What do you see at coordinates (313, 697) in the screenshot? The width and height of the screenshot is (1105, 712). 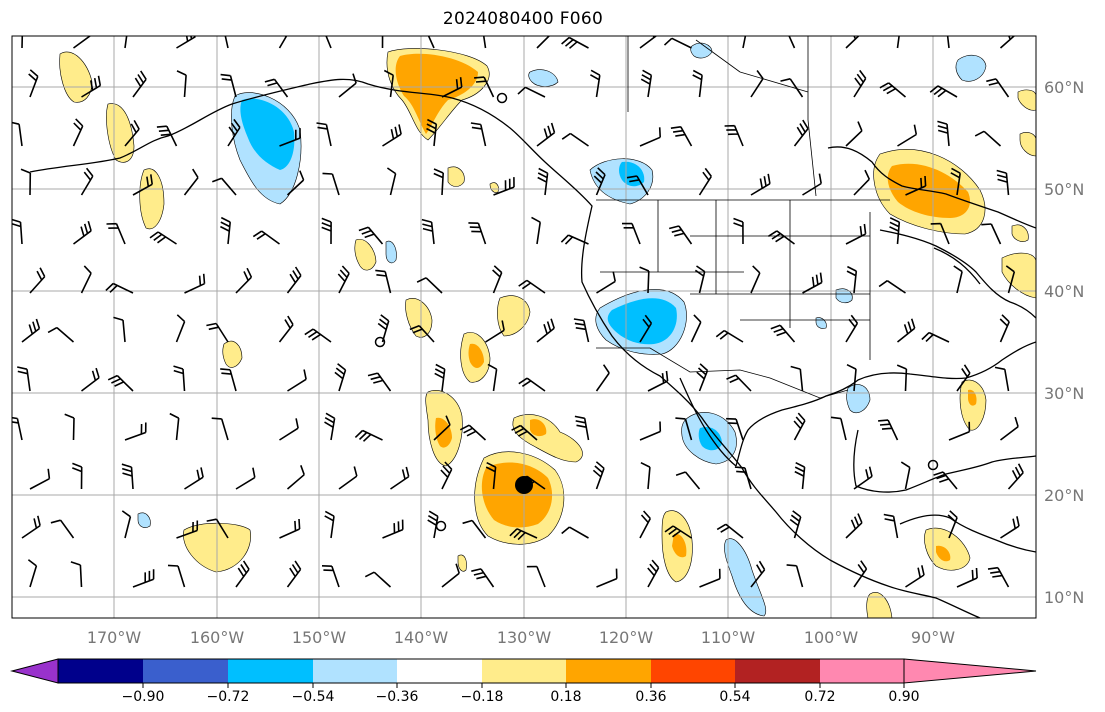 I see `colorbar-tick-label: −0.54` at bounding box center [313, 697].